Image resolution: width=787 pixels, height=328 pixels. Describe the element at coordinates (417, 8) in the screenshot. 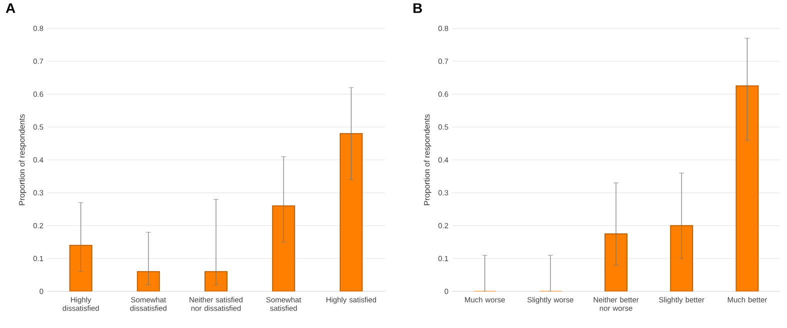

I see `chart-title: B` at that location.